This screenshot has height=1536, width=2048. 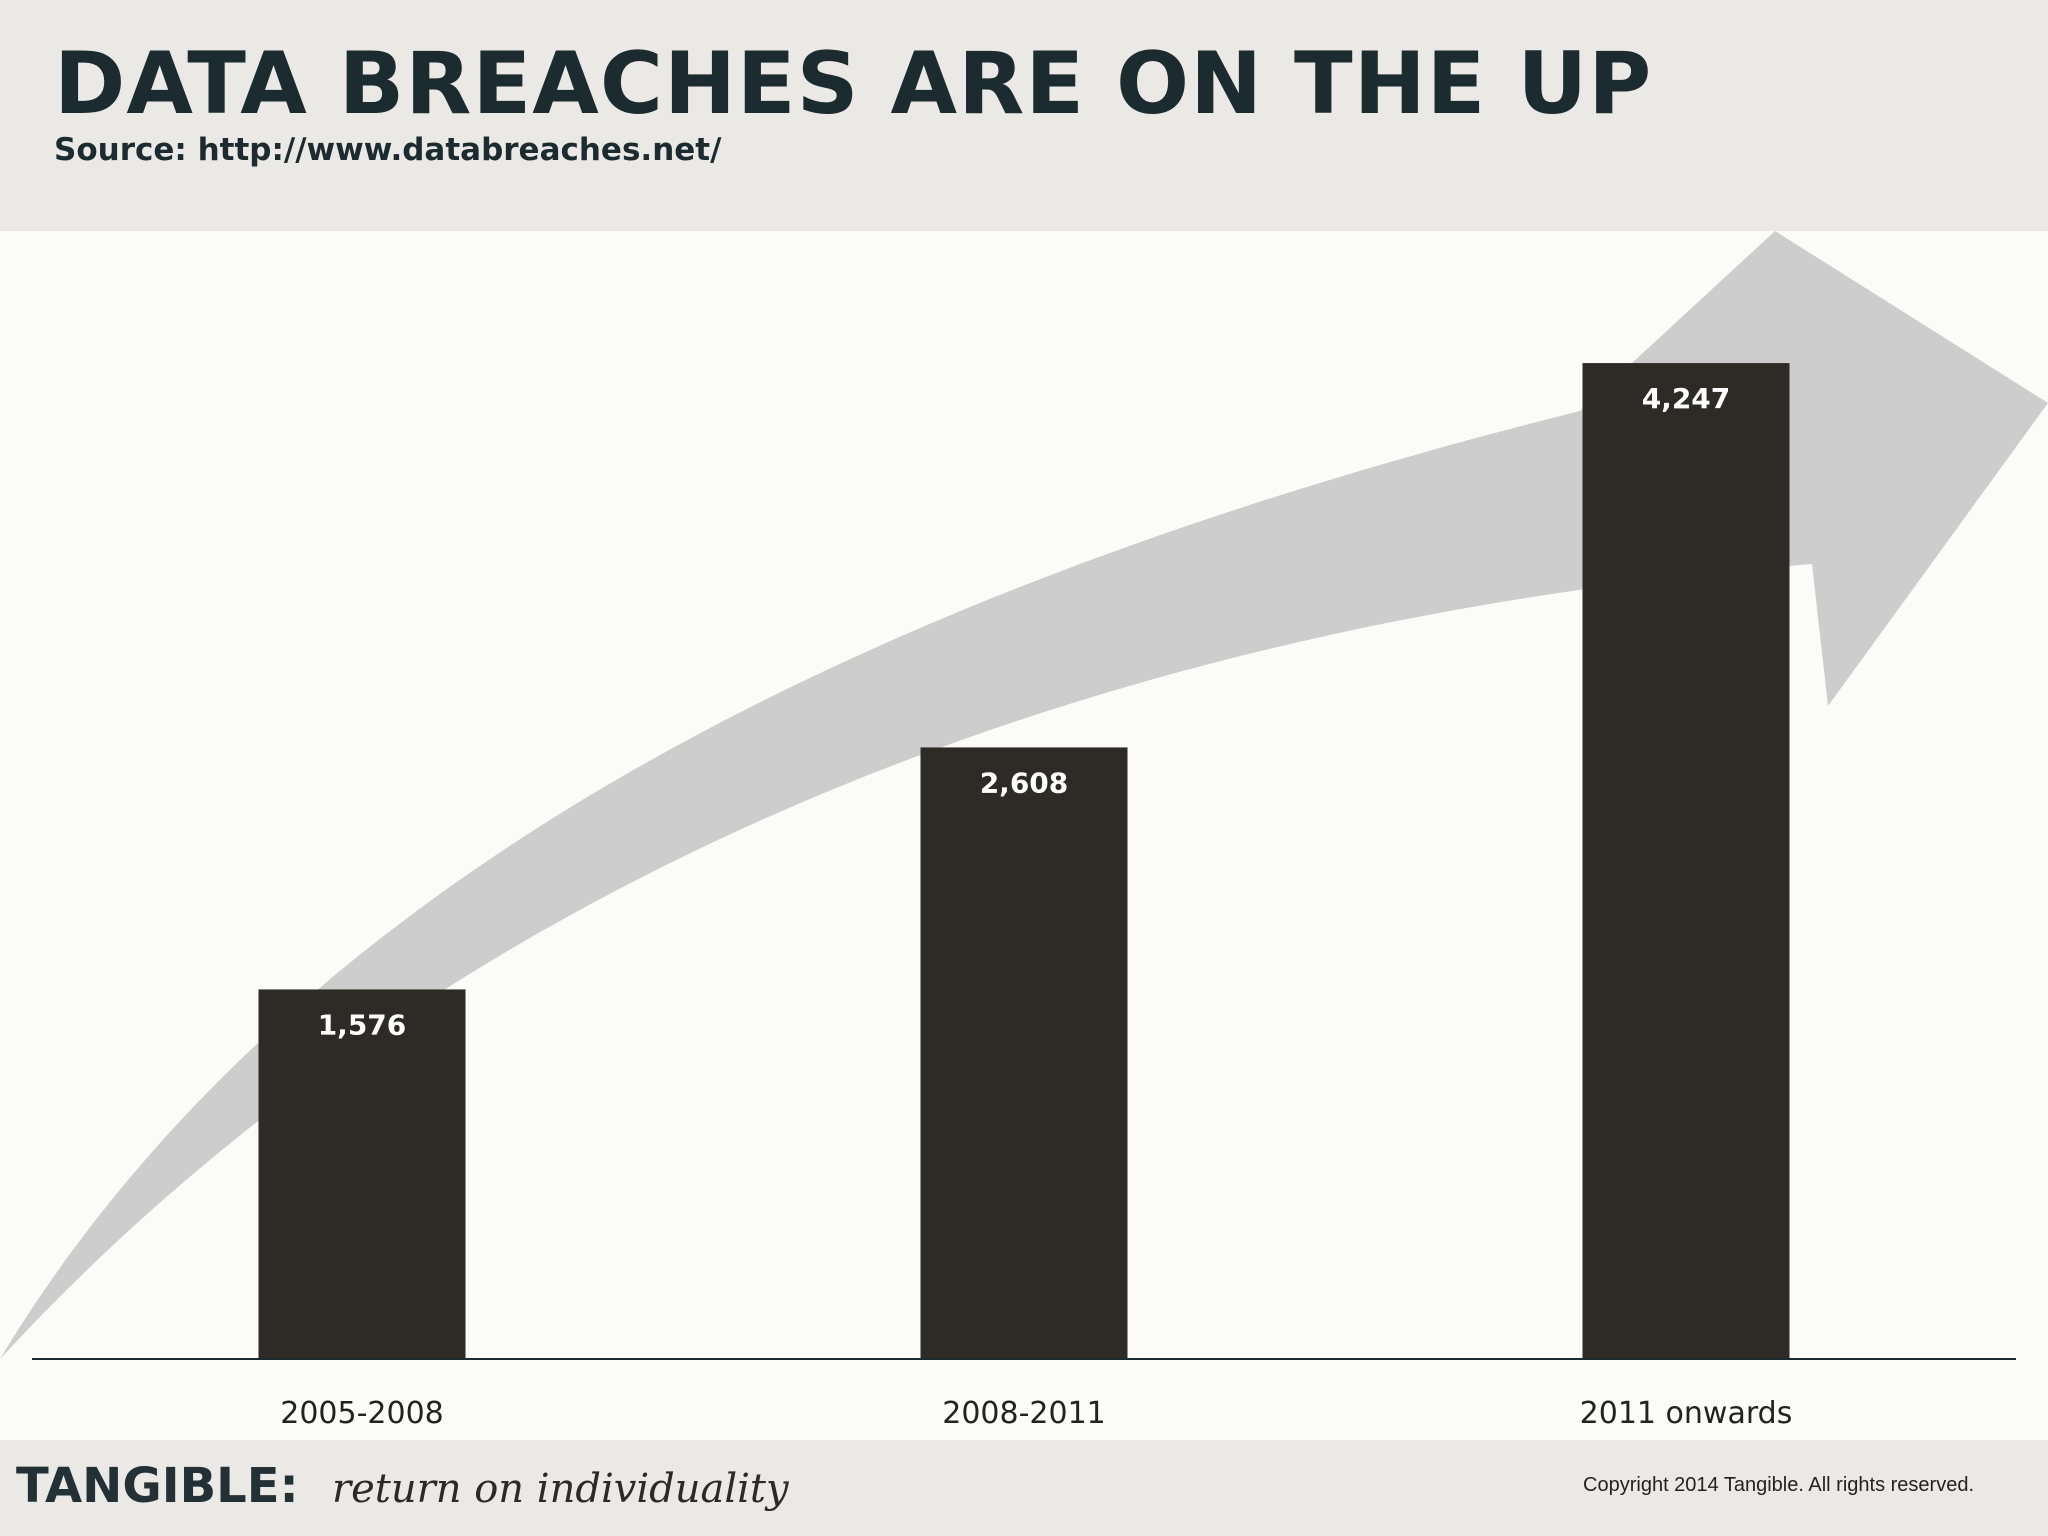 I want to click on bar-2005-2008, so click(x=362, y=1174).